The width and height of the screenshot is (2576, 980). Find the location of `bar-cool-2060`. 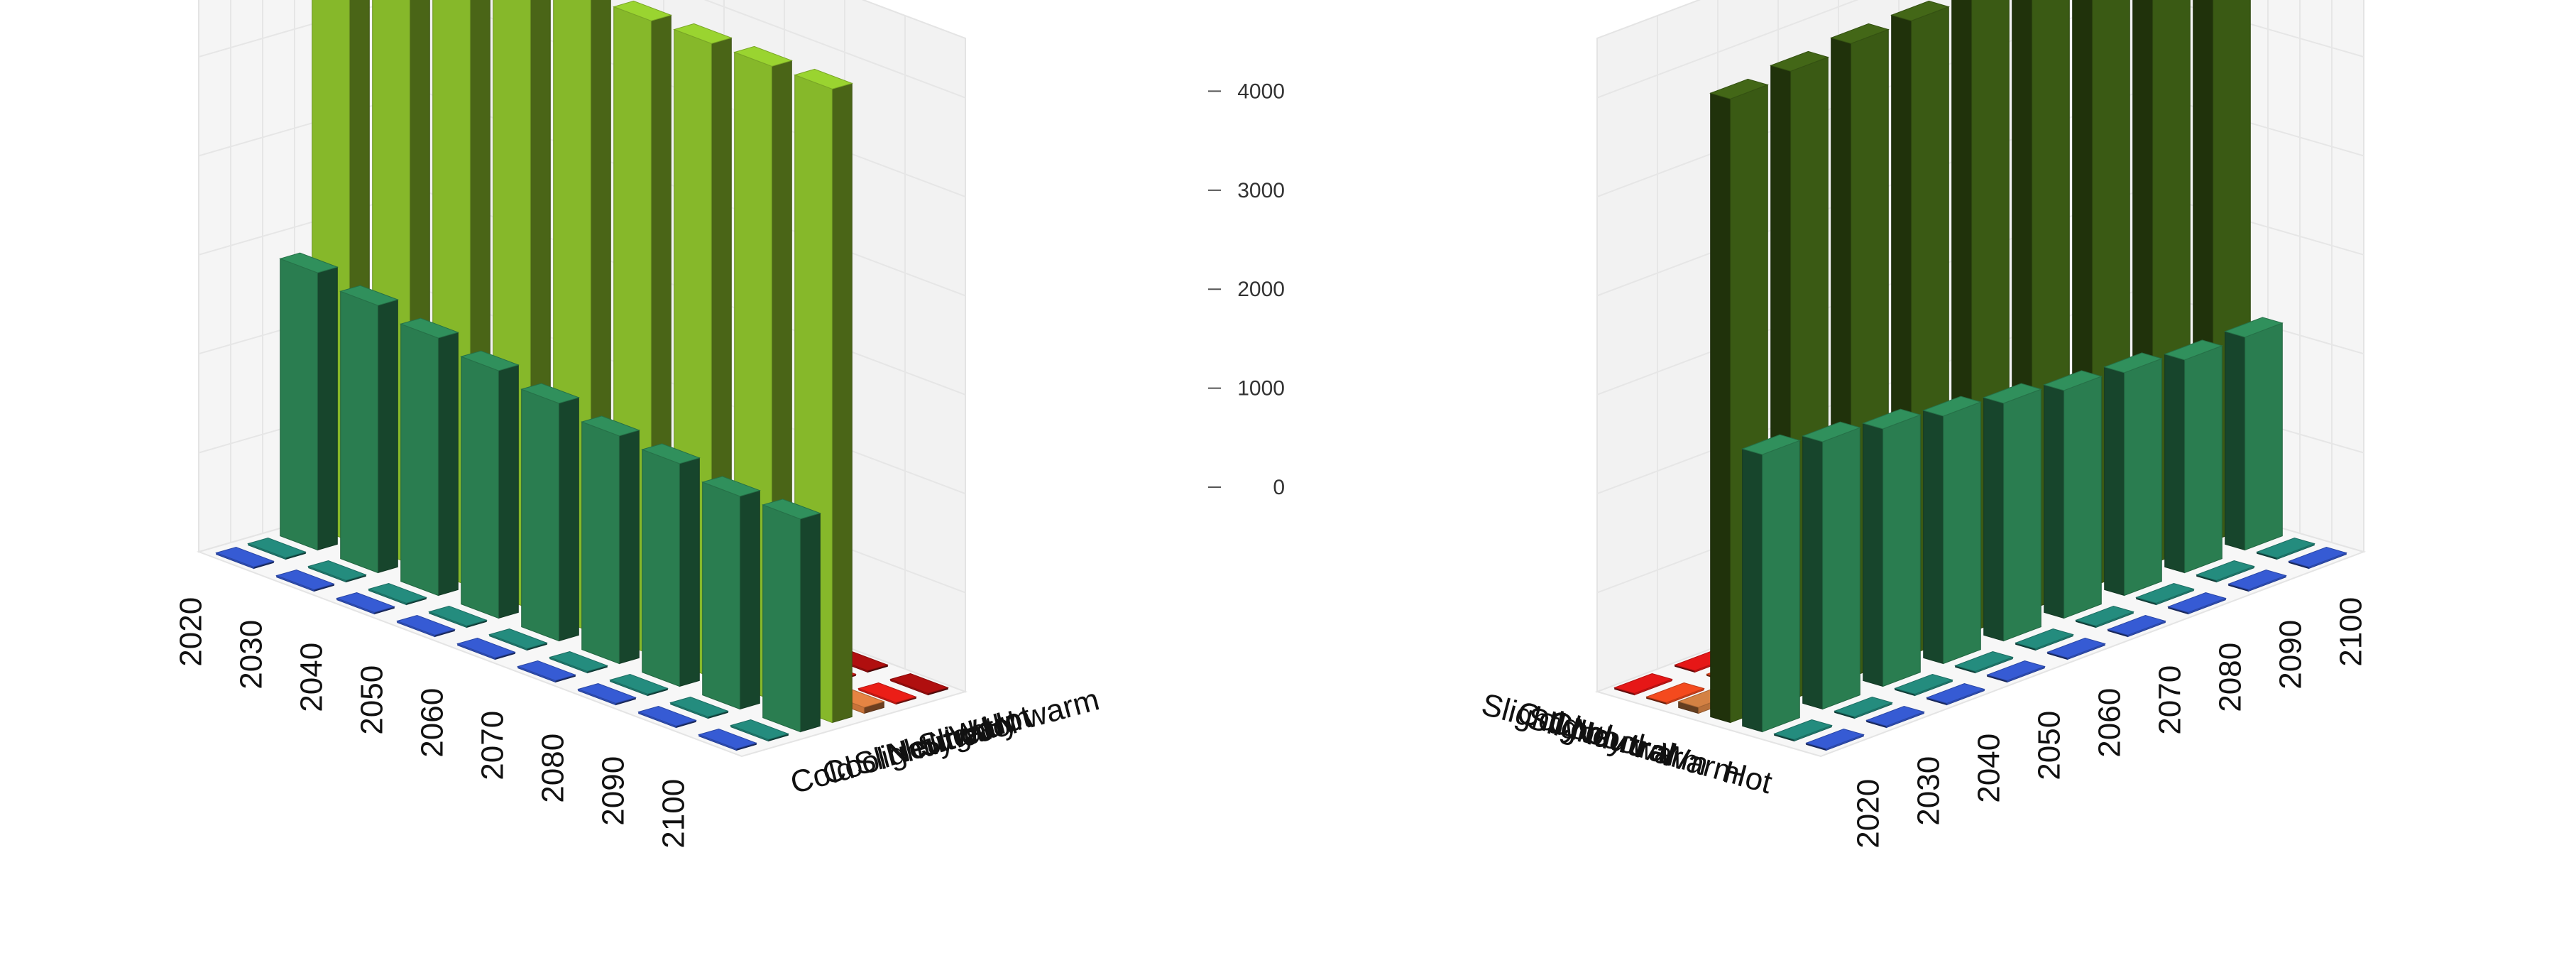

bar-cool-2060 is located at coordinates (518, 639).